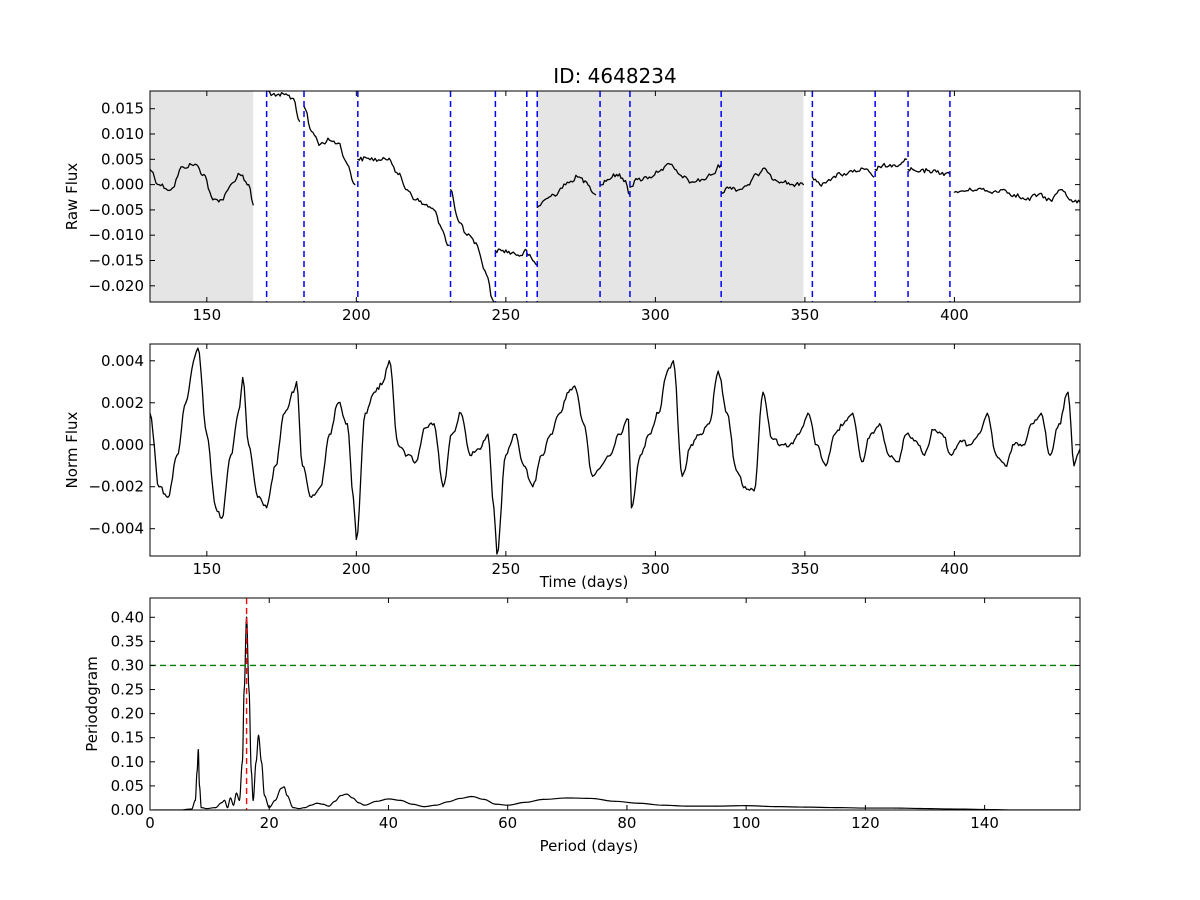 Image resolution: width=1200 pixels, height=900 pixels. I want to click on y-tick-label: 0.015, so click(122, 109).